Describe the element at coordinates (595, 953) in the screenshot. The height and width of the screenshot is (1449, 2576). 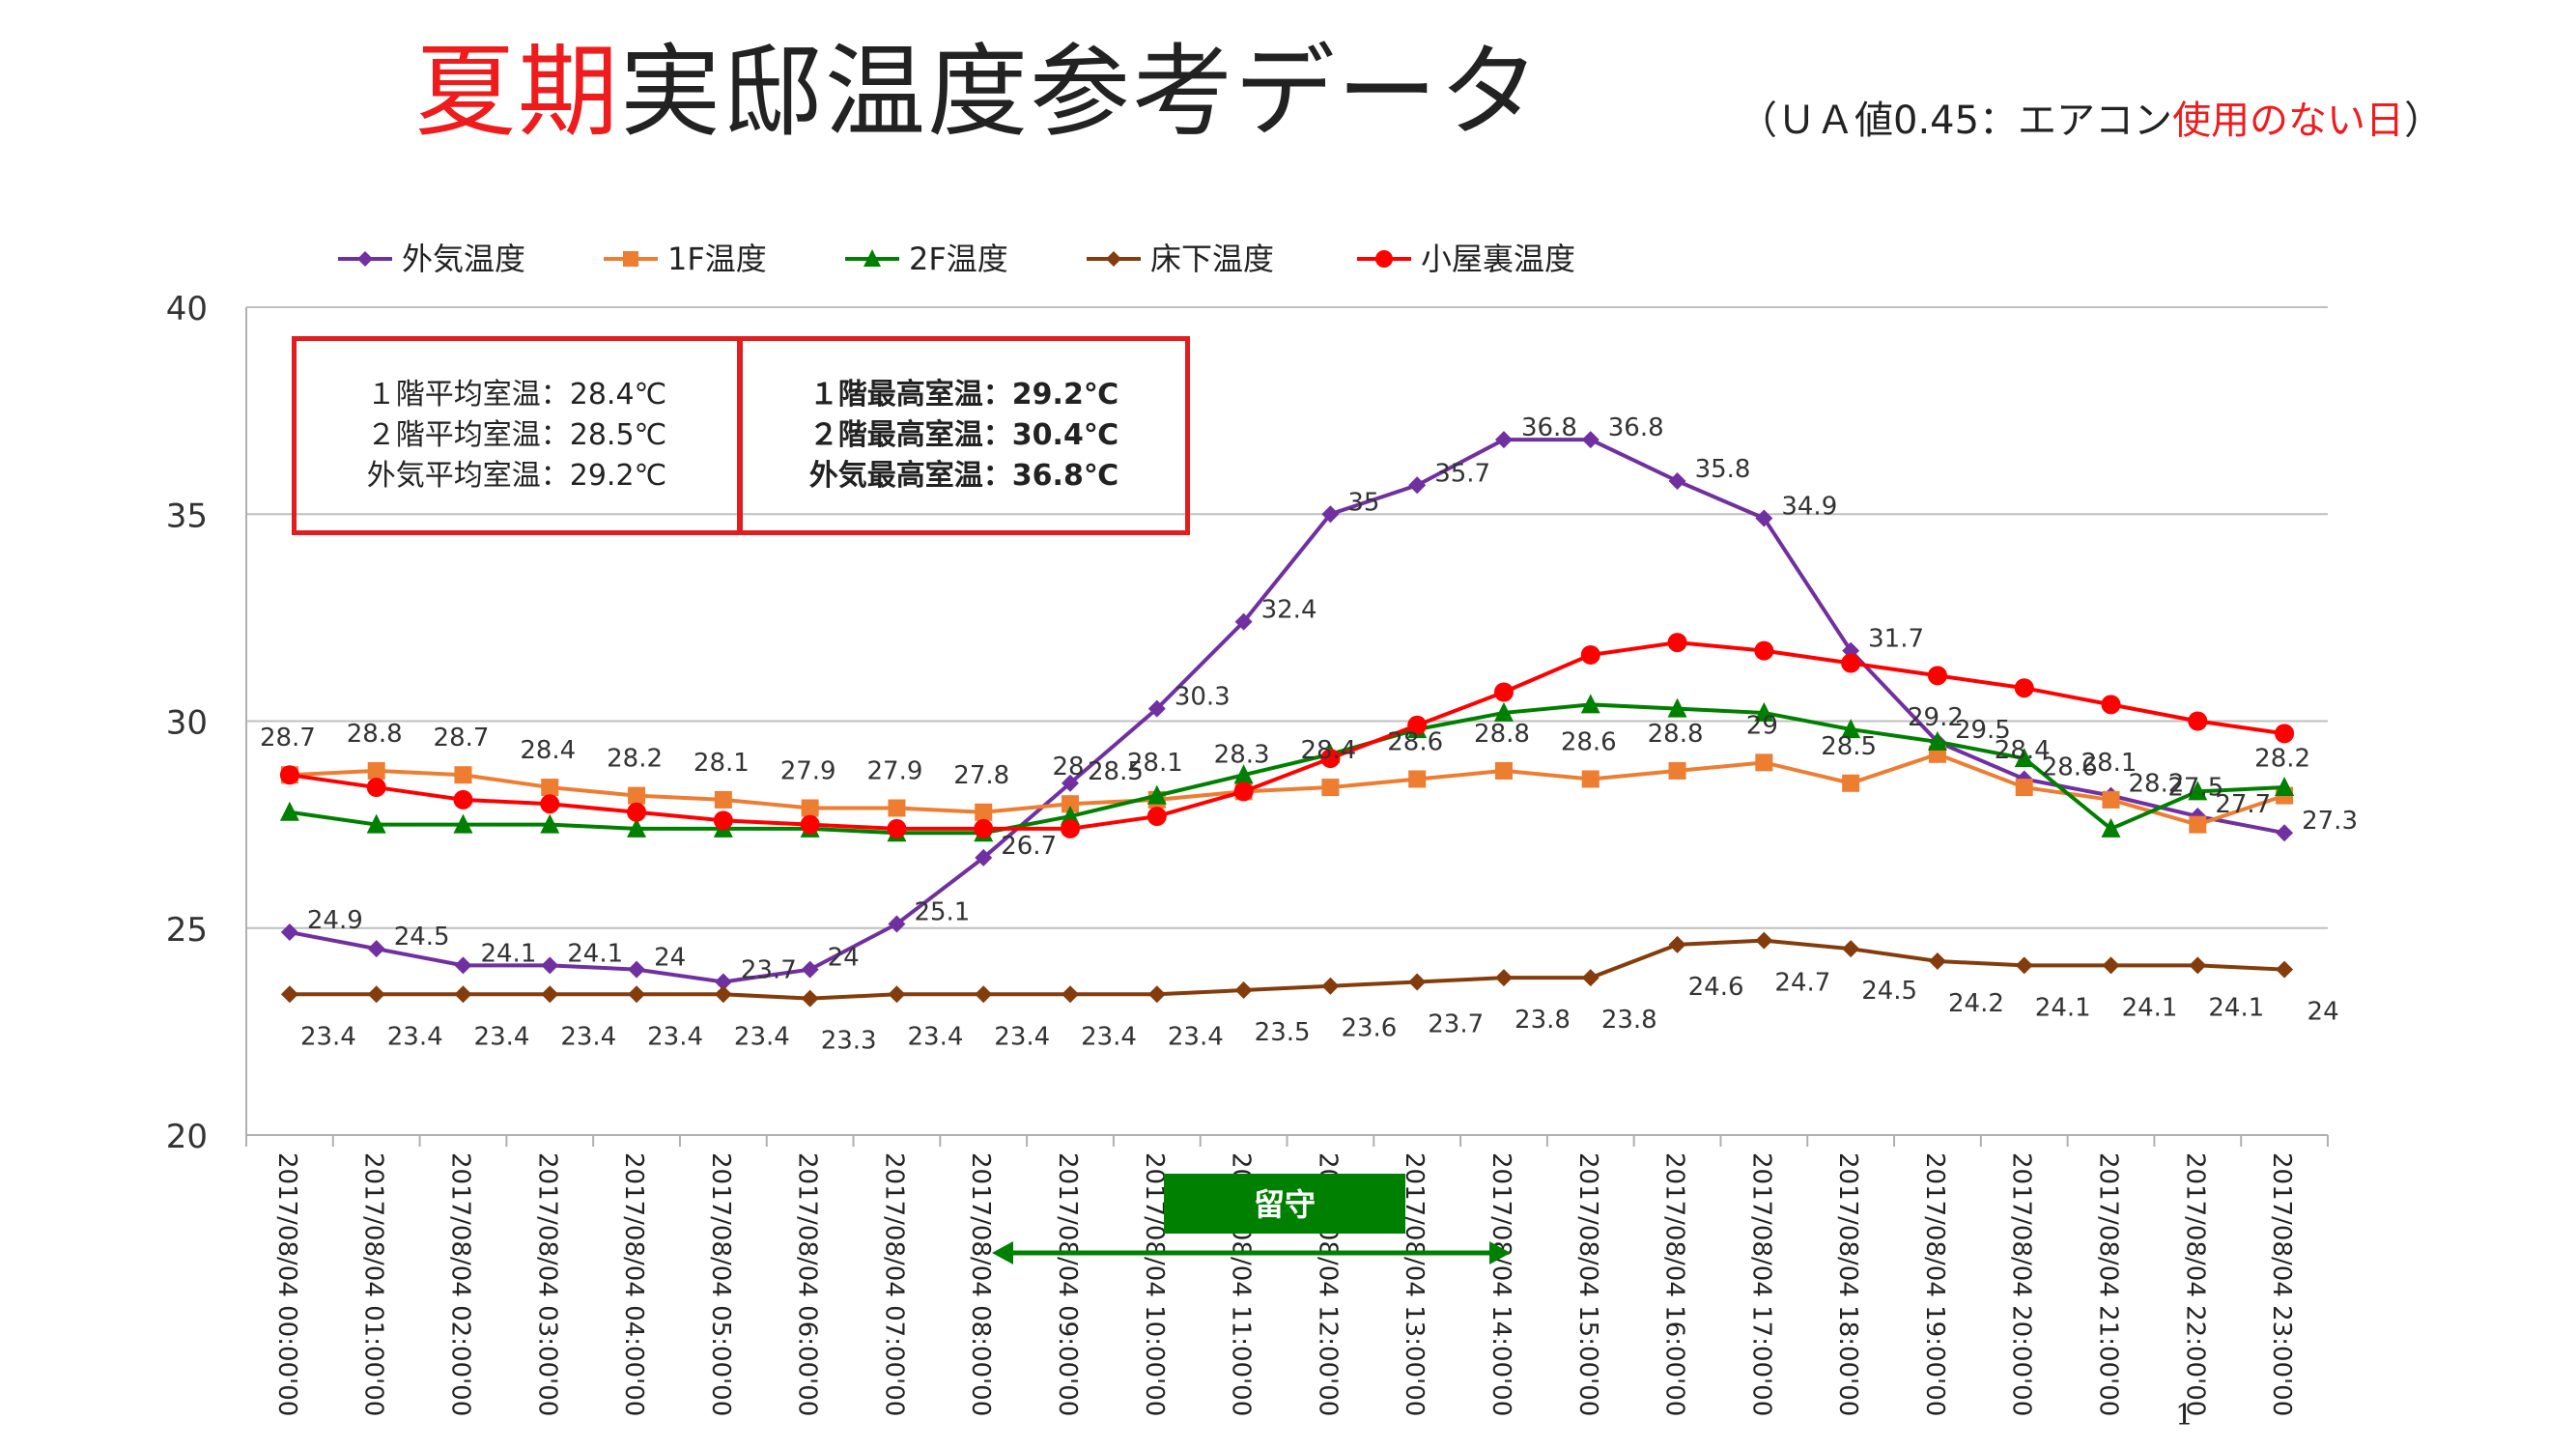
I see `data-label-outdoor: 24.1` at that location.